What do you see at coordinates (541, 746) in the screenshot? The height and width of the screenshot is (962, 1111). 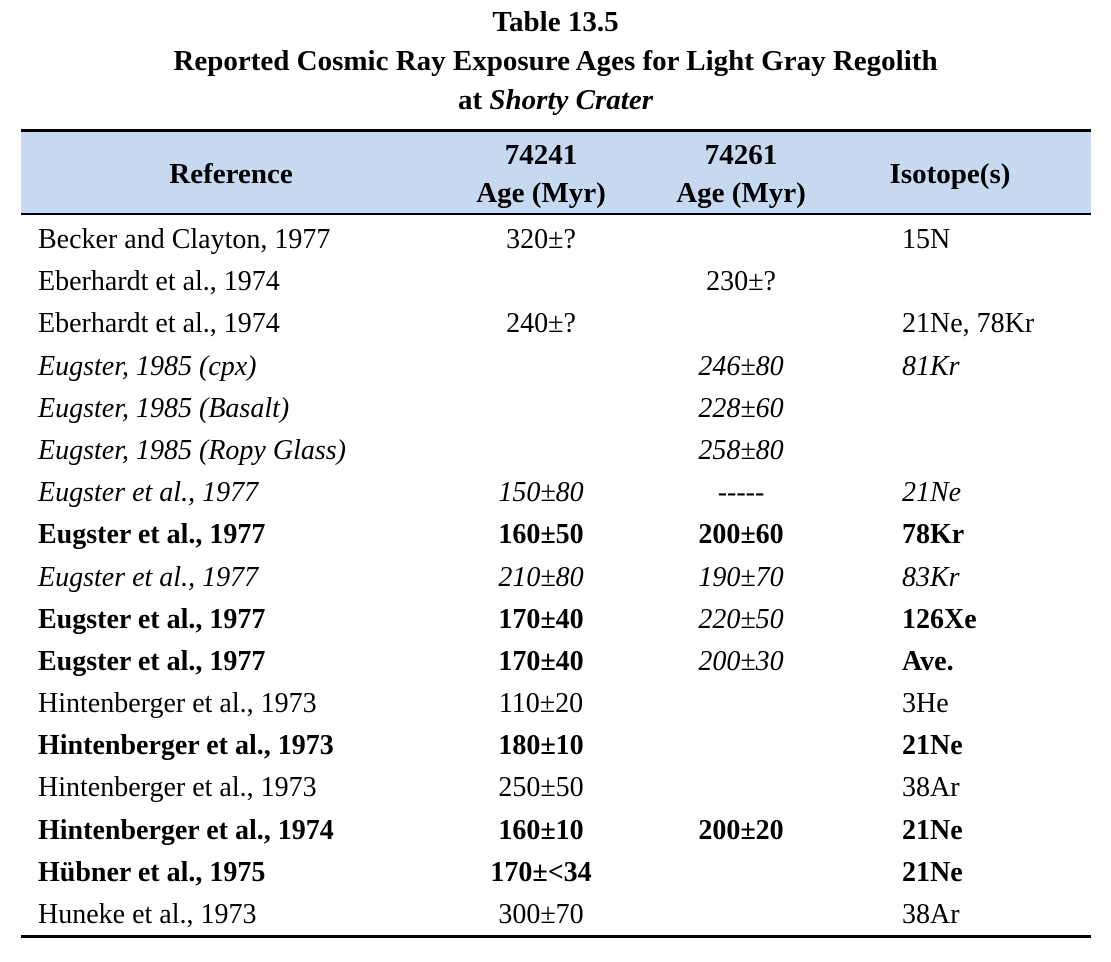 I see `cell-age-74241: 180±10` at bounding box center [541, 746].